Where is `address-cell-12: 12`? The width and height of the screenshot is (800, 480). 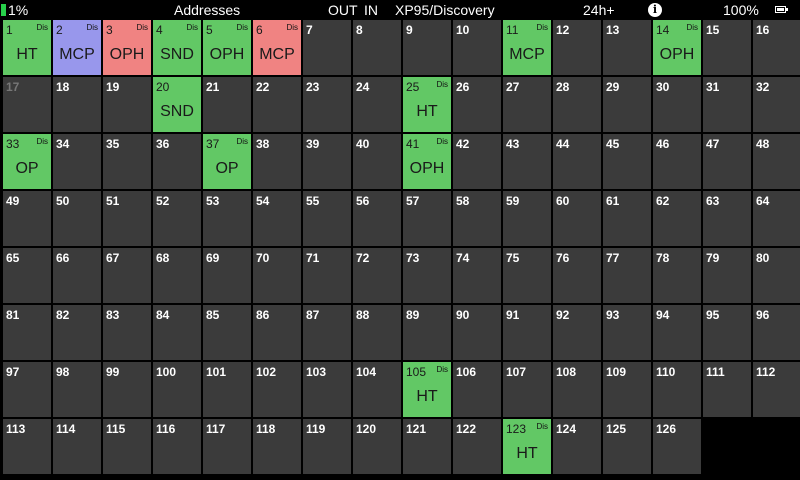 address-cell-12: 12 is located at coordinates (577, 47).